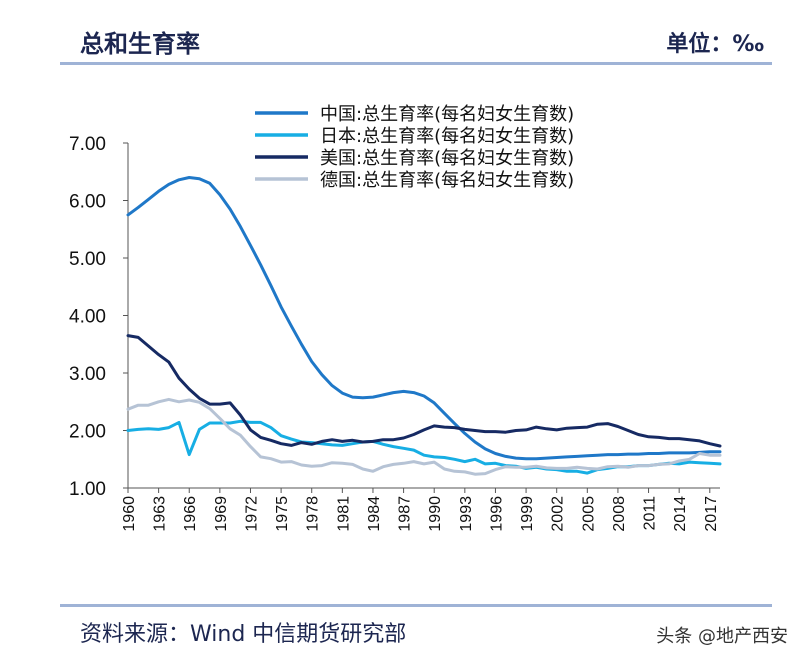 The width and height of the screenshot is (810, 664). What do you see at coordinates (447, 180) in the screenshot?
I see `legend-label-3: 德国:总生育率(每名妇女生育数)` at bounding box center [447, 180].